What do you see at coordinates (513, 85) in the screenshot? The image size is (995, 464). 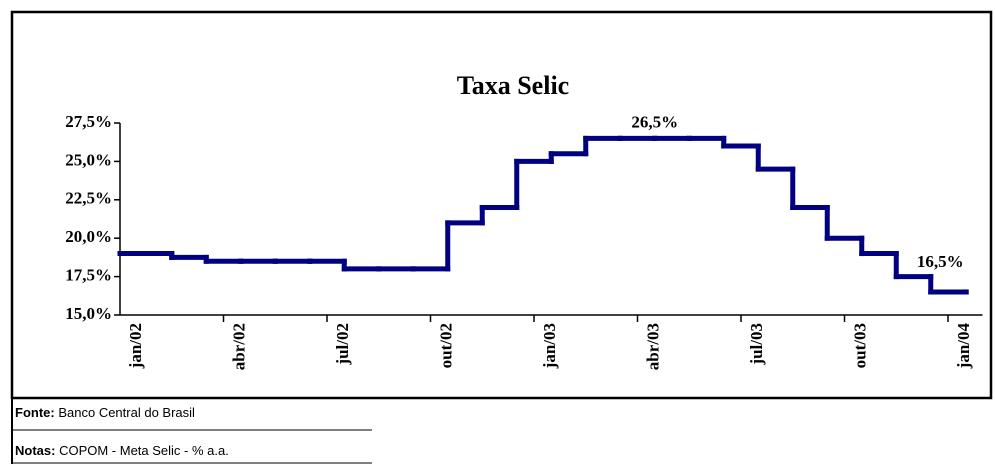 I see `chart-title: Taxa Selic` at bounding box center [513, 85].